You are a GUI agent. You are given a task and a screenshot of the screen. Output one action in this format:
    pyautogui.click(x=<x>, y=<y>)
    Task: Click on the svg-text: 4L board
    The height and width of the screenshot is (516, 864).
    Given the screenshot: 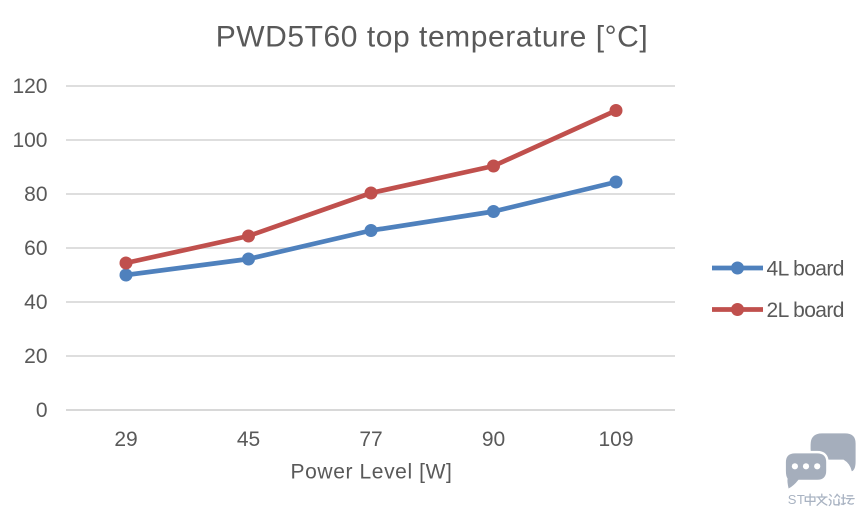 What is the action you would take?
    pyautogui.click(x=805, y=269)
    